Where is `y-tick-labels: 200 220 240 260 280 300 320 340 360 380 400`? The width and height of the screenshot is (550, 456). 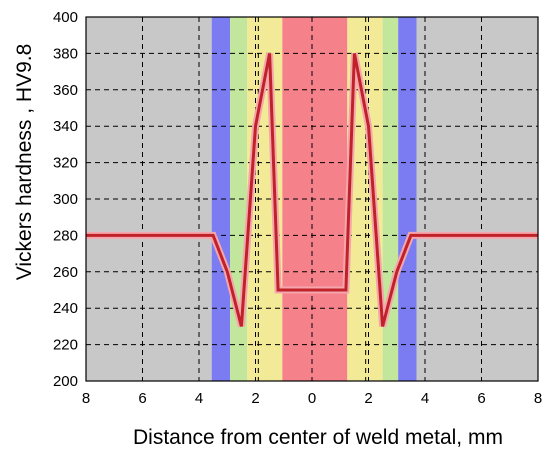
y-tick-labels: 200 220 240 260 280 300 320 340 360 380 400 is located at coordinates (65, 199).